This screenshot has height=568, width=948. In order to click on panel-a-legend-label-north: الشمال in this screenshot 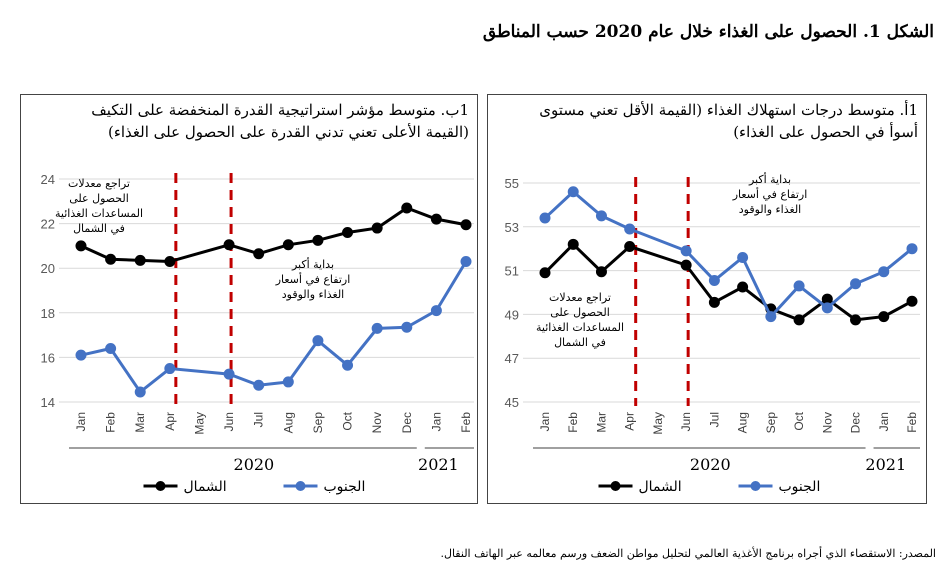, I will do `click(660, 487)`.